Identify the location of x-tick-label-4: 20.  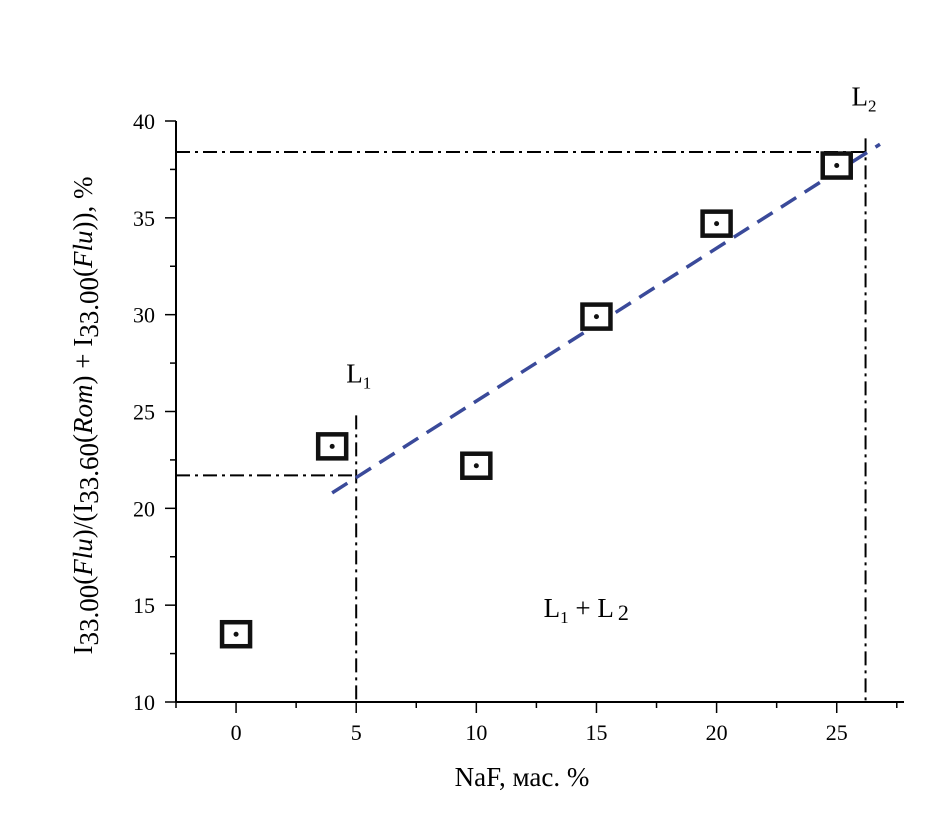
(717, 732).